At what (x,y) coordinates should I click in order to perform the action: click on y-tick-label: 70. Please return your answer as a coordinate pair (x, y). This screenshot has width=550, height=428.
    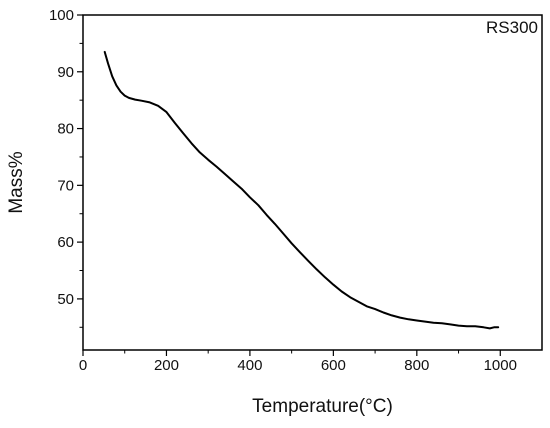
    Looking at the image, I should click on (65, 185).